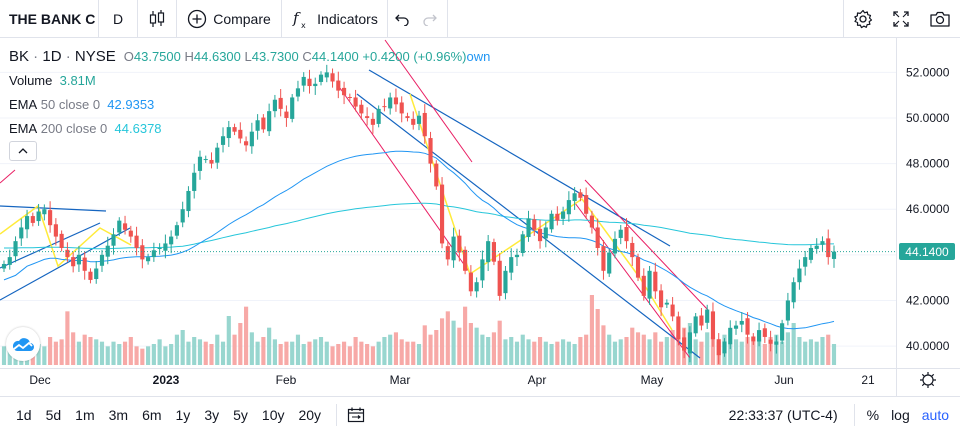 The width and height of the screenshot is (960, 433). What do you see at coordinates (935, 415) in the screenshot?
I see `auto-scale-toggle: auto` at bounding box center [935, 415].